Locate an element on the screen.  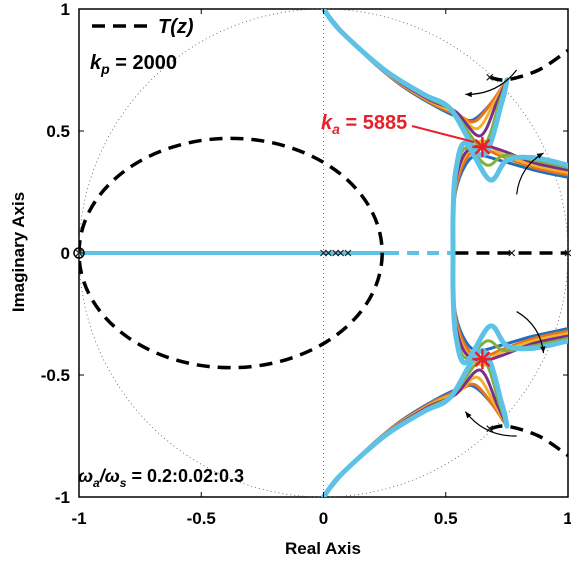
x-tick-label: 0.5 is located at coordinates (446, 518).